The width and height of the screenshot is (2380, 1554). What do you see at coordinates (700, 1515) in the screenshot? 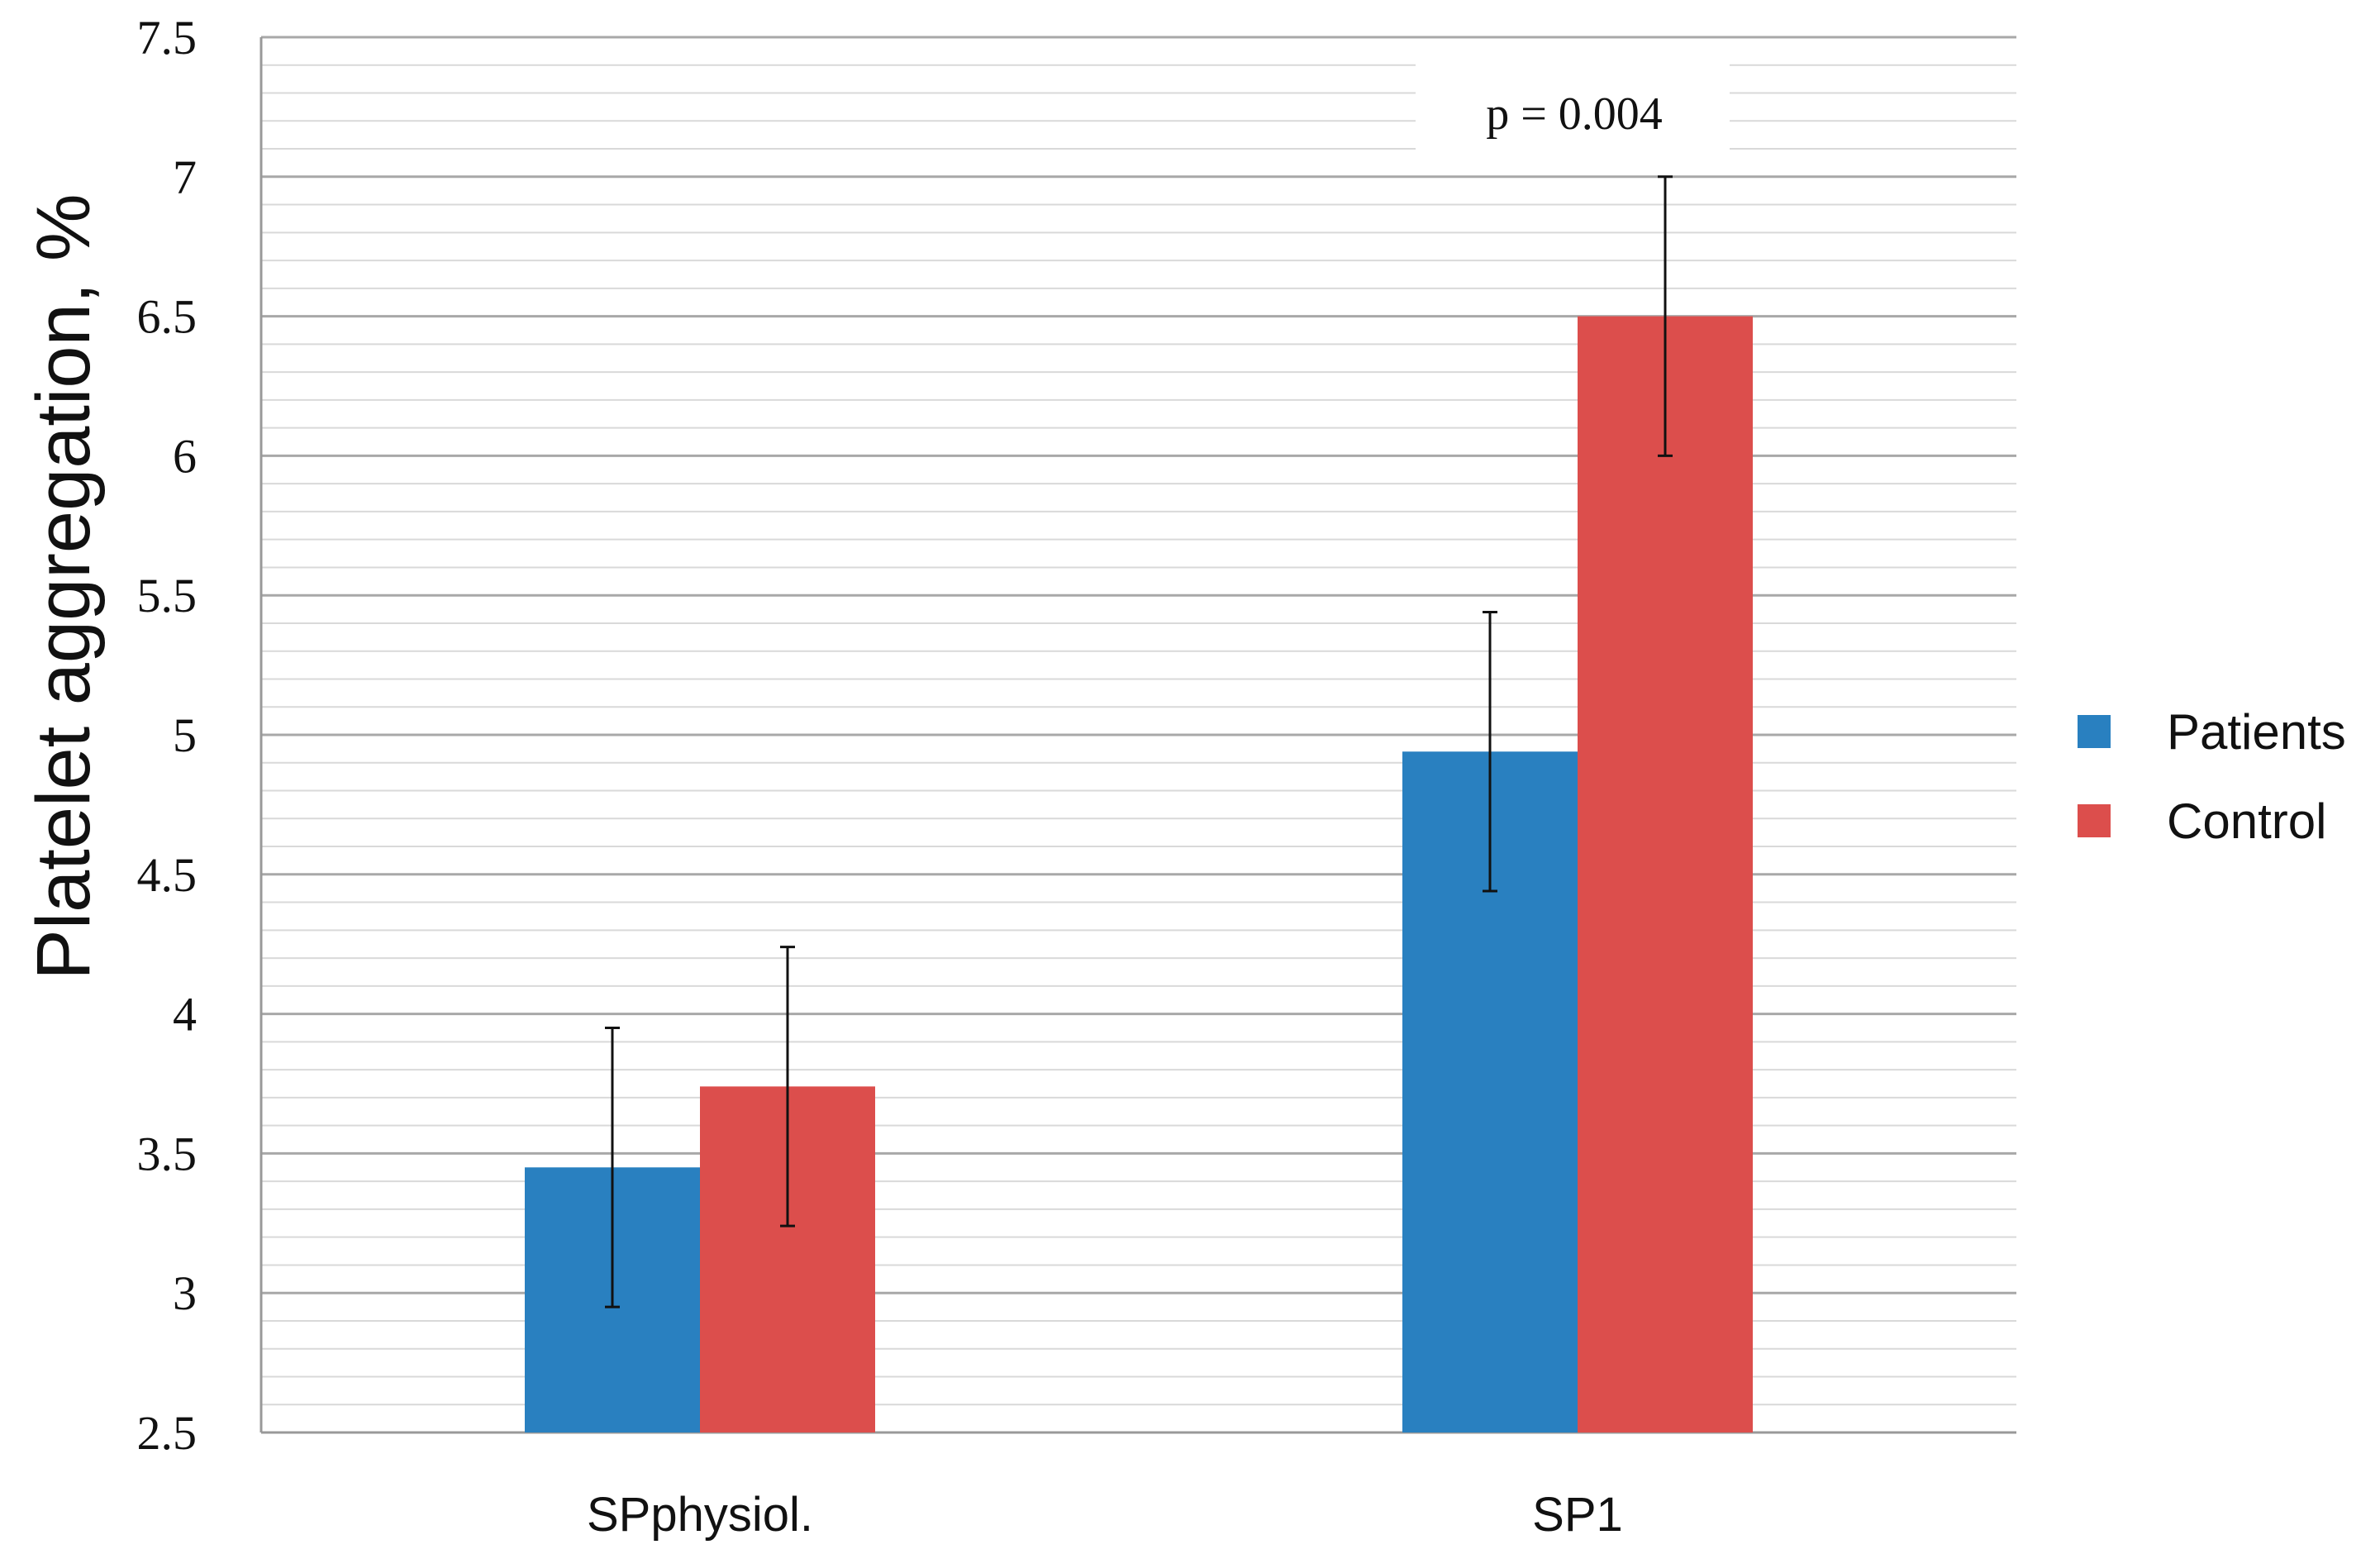
I see `x-category-label: SPphysiol.` at bounding box center [700, 1515].